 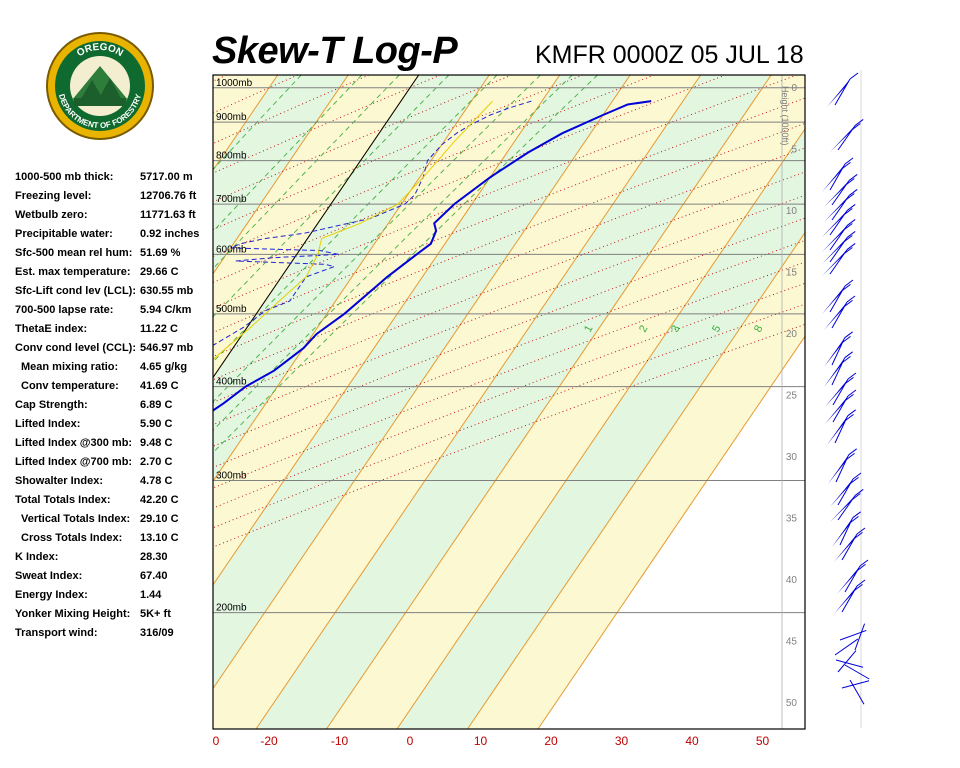 What do you see at coordinates (56, 633) in the screenshot?
I see `index-label: Transport wind:` at bounding box center [56, 633].